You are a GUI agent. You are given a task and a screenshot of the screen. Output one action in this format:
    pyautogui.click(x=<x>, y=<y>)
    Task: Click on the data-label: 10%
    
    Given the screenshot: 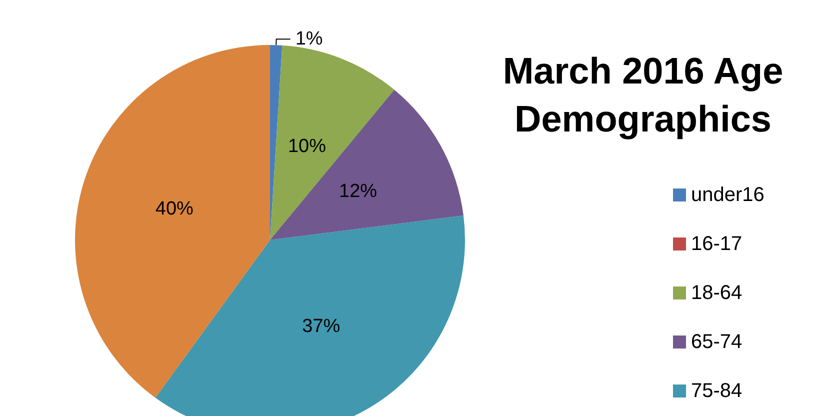 What is the action you would take?
    pyautogui.click(x=307, y=147)
    